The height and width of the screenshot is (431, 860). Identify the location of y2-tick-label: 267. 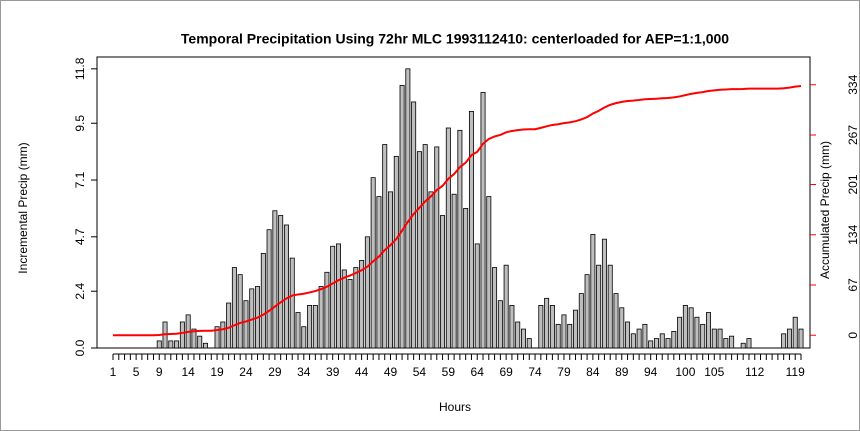
(853, 135).